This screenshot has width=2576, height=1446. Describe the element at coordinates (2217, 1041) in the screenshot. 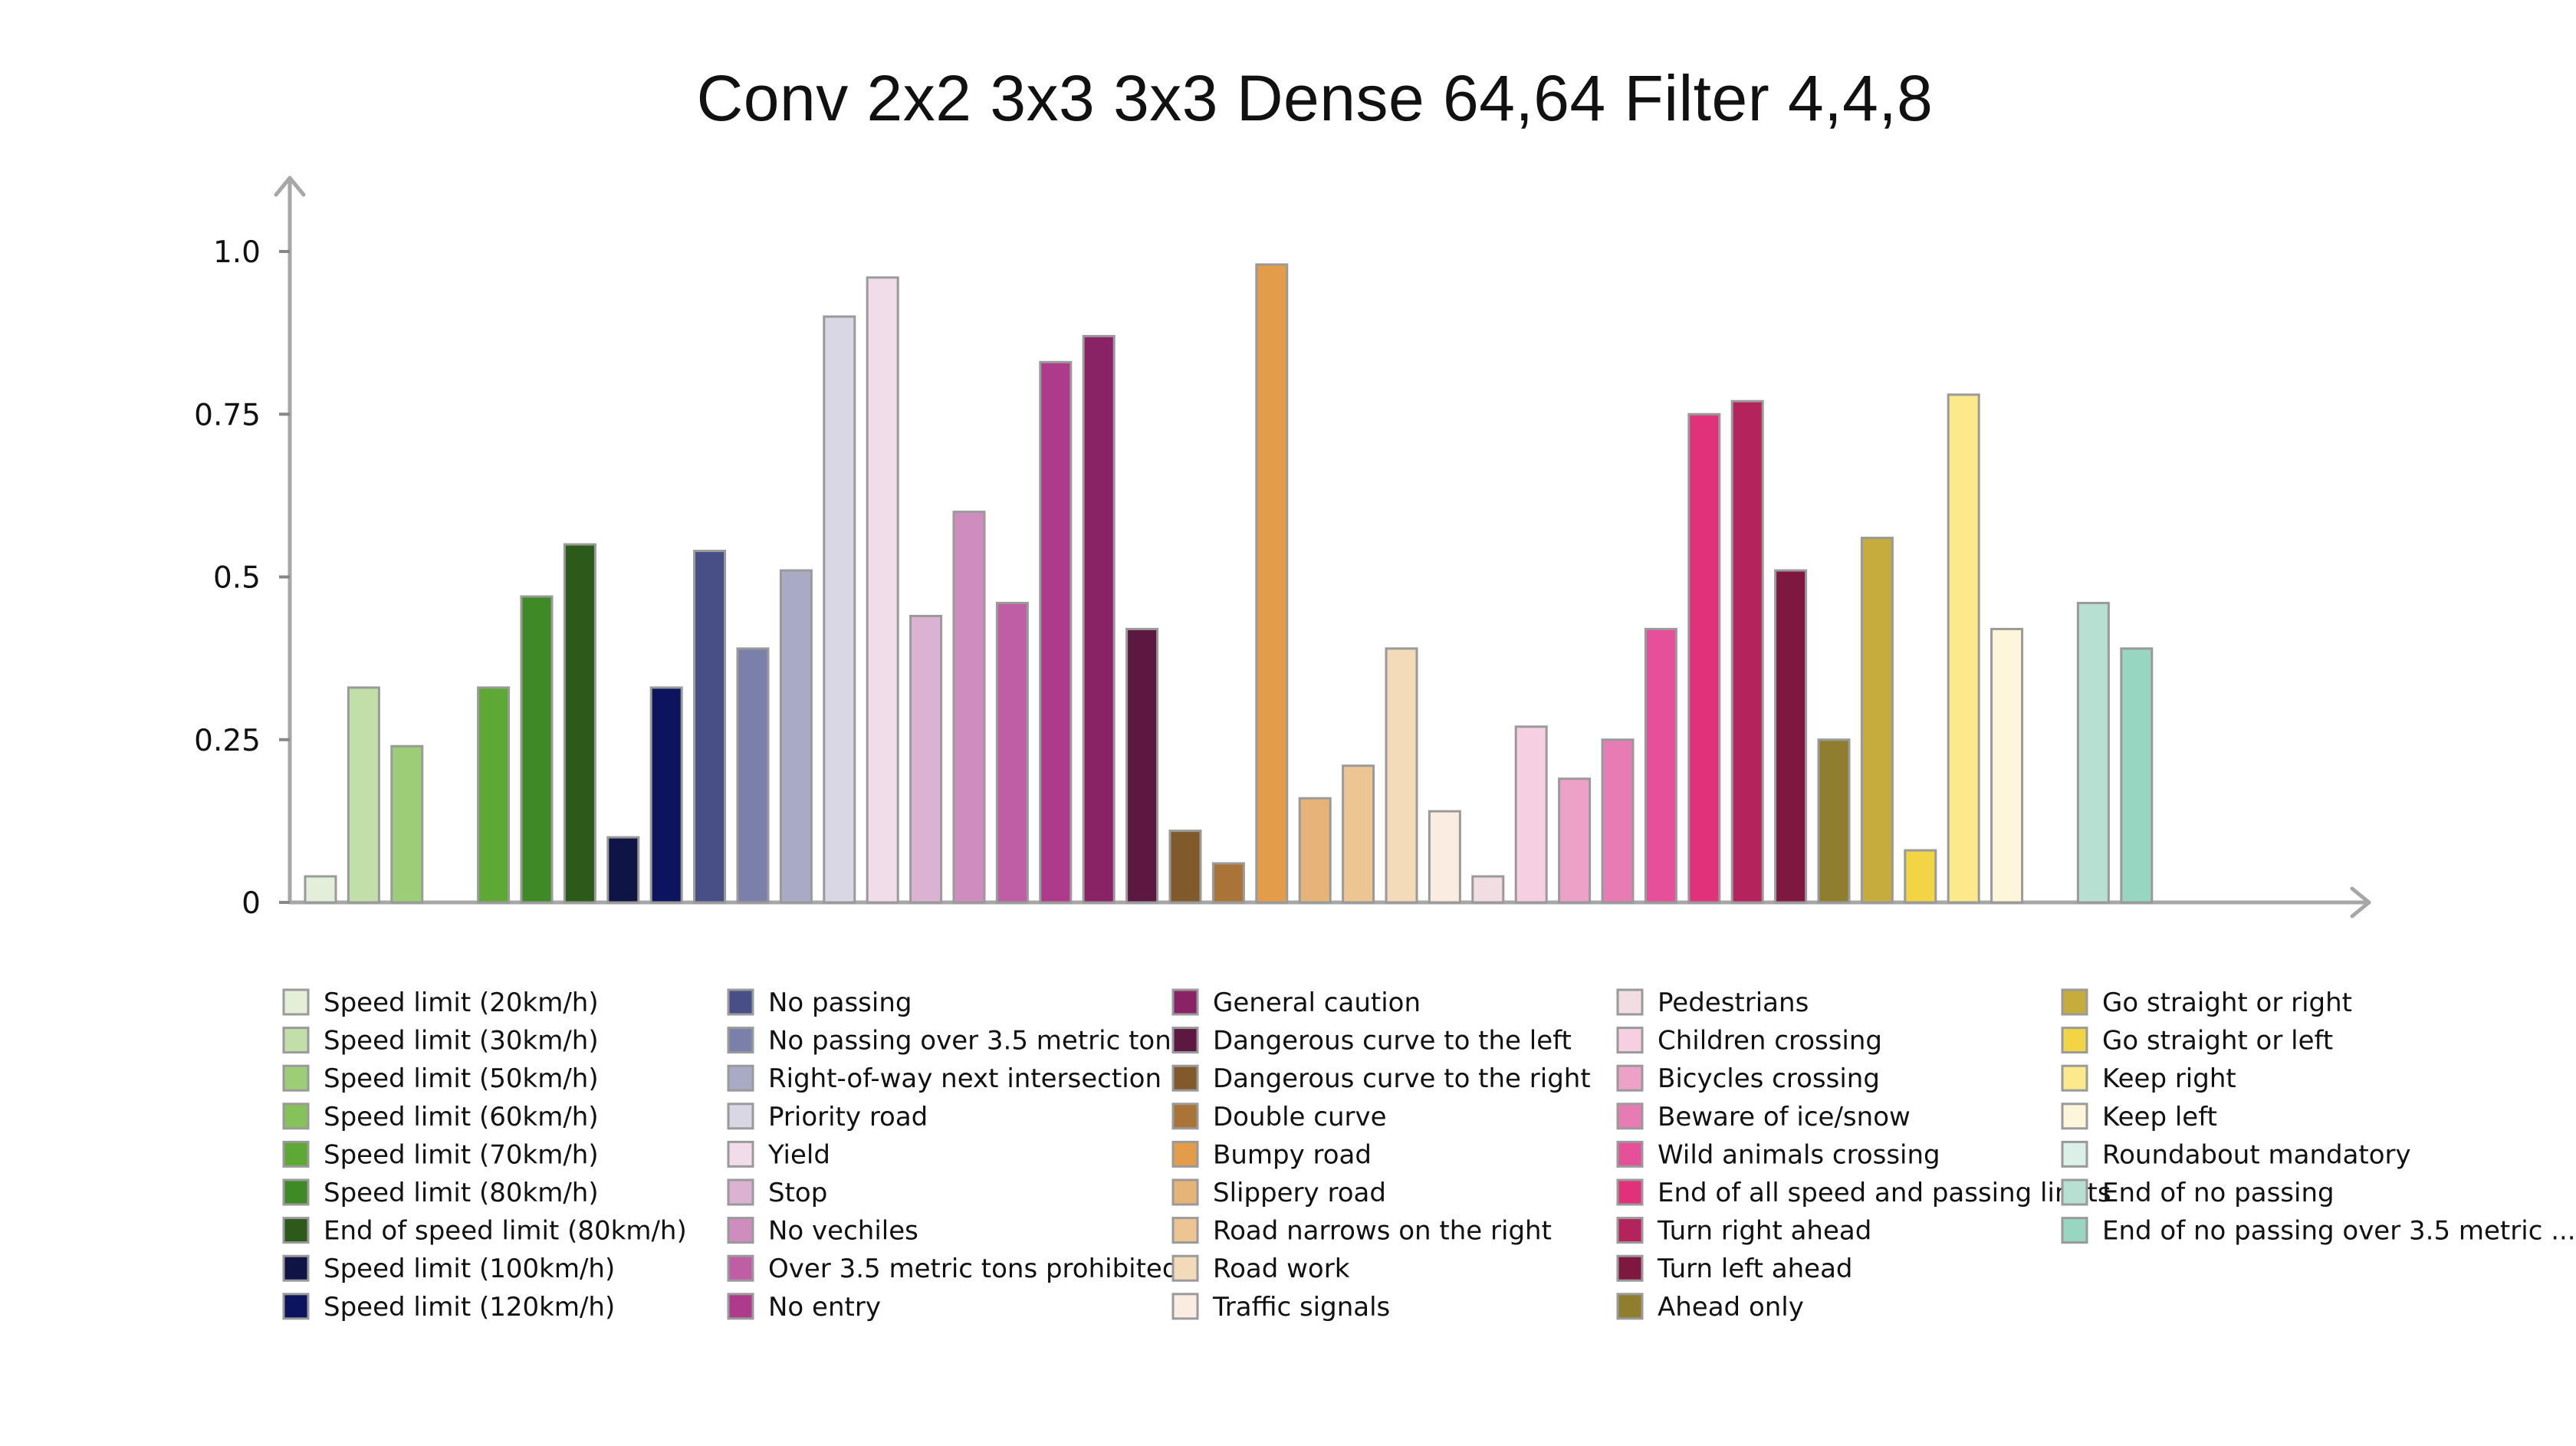

I see `legend-label: Go straight or left` at that location.